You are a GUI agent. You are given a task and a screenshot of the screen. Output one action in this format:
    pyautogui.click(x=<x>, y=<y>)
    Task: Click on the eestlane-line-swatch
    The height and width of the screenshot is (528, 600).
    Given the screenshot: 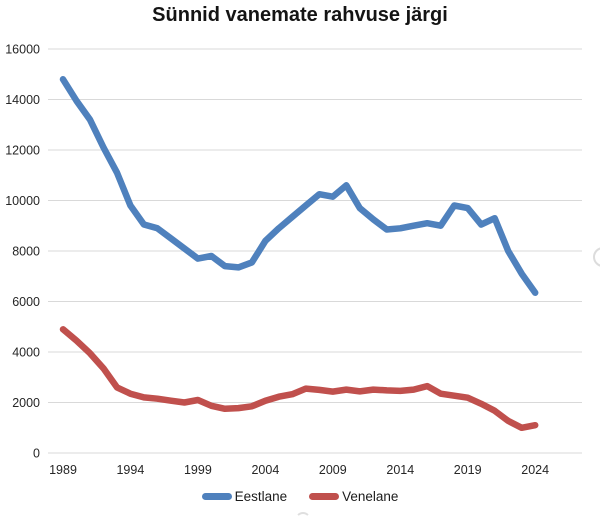 What is the action you would take?
    pyautogui.click(x=216, y=496)
    